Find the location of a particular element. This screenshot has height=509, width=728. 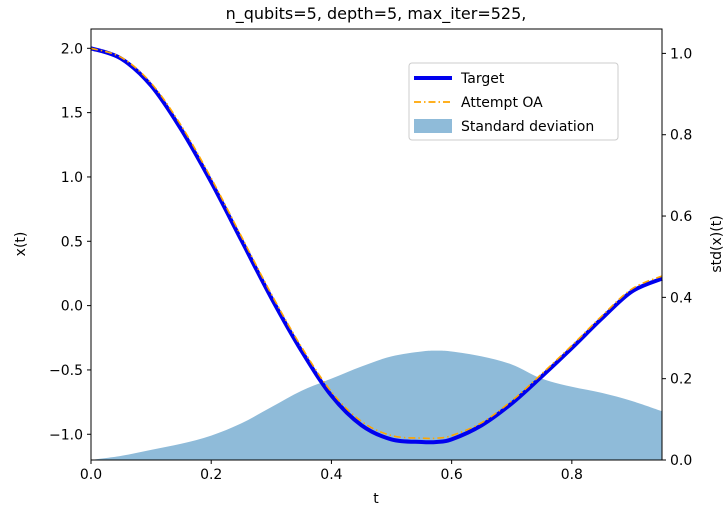

y-tick-label: −0.5 is located at coordinates (66, 371).